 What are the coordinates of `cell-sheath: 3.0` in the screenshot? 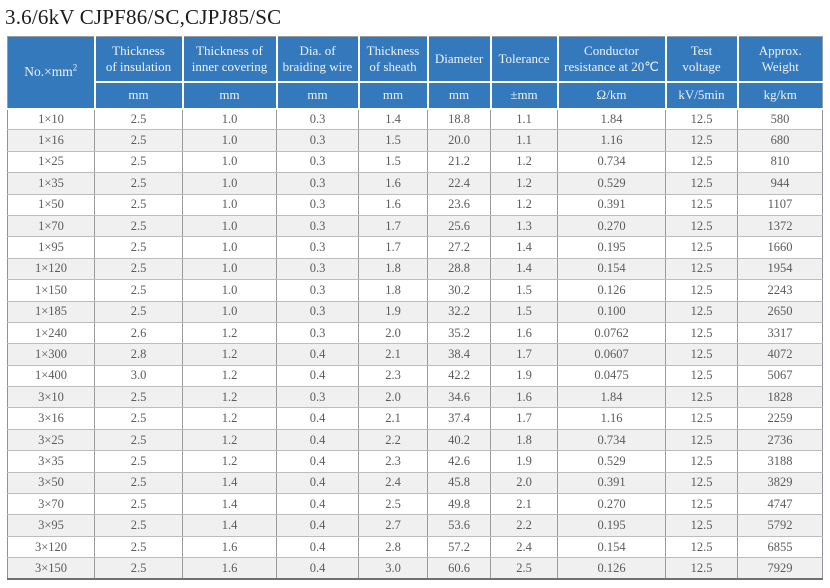 It's located at (393, 568).